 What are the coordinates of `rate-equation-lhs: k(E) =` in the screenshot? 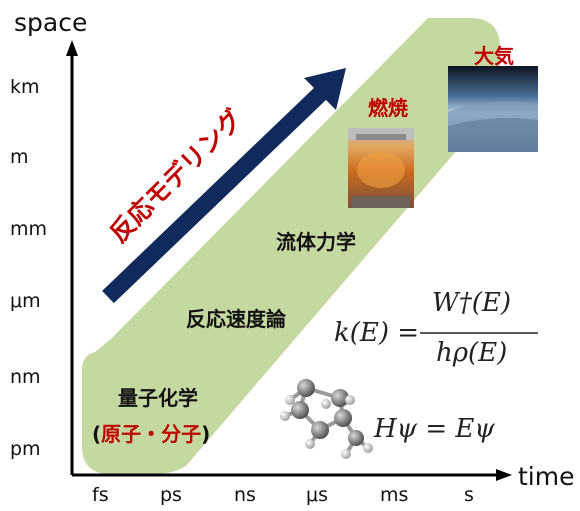 It's located at (377, 333).